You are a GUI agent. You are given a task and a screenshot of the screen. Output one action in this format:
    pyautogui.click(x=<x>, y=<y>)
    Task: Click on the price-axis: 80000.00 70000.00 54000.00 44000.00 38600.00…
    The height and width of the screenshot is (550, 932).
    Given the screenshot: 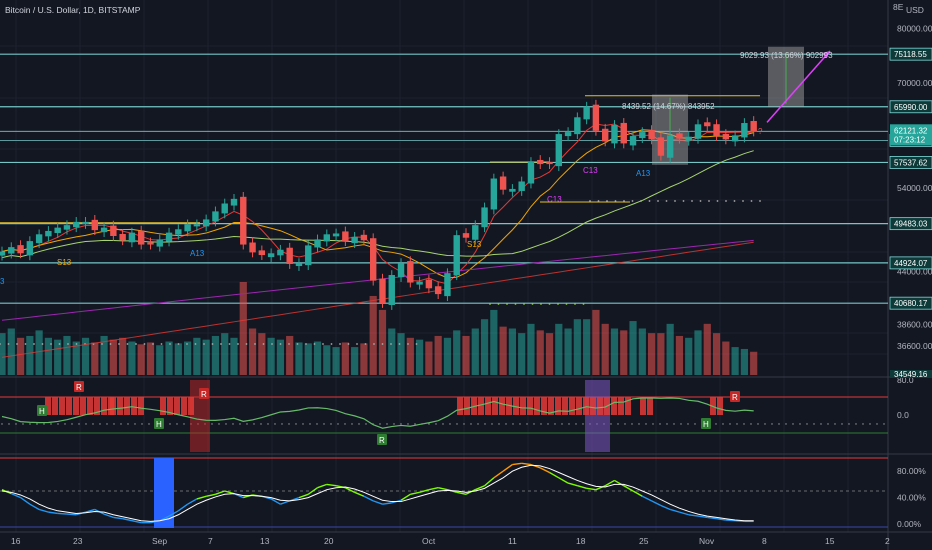 What is the action you would take?
    pyautogui.click(x=910, y=201)
    